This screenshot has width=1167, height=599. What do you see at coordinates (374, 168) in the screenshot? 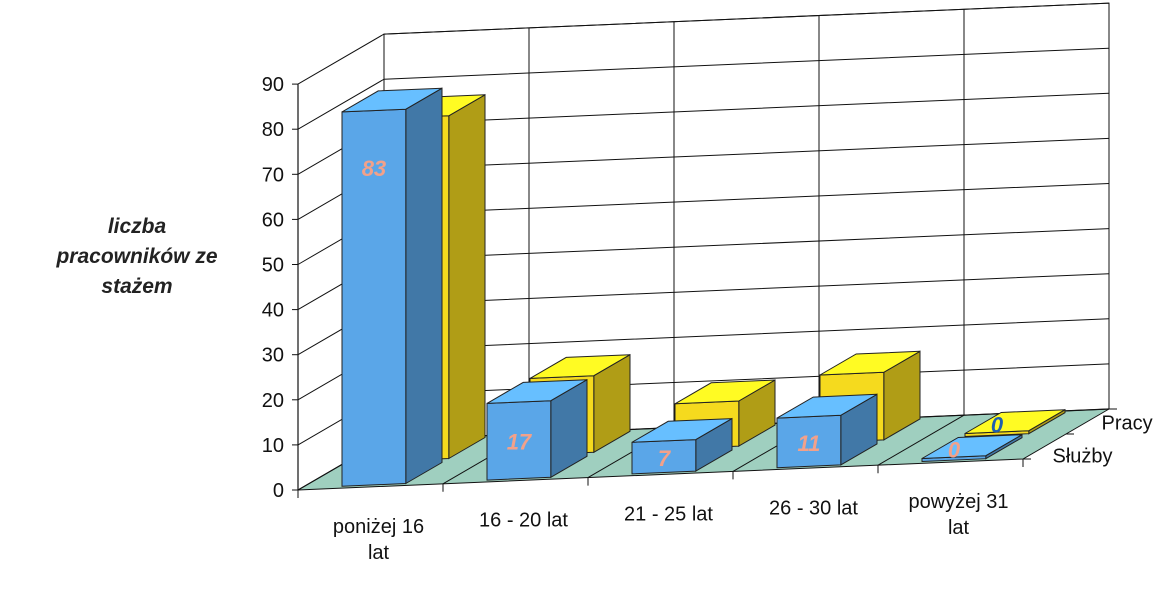
I see `data-label: 83` at bounding box center [374, 168].